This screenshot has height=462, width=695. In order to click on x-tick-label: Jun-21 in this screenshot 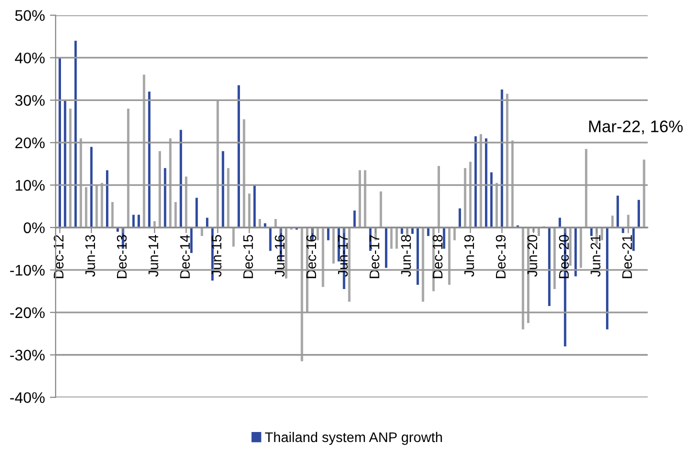, I will do `click(595, 256)`.